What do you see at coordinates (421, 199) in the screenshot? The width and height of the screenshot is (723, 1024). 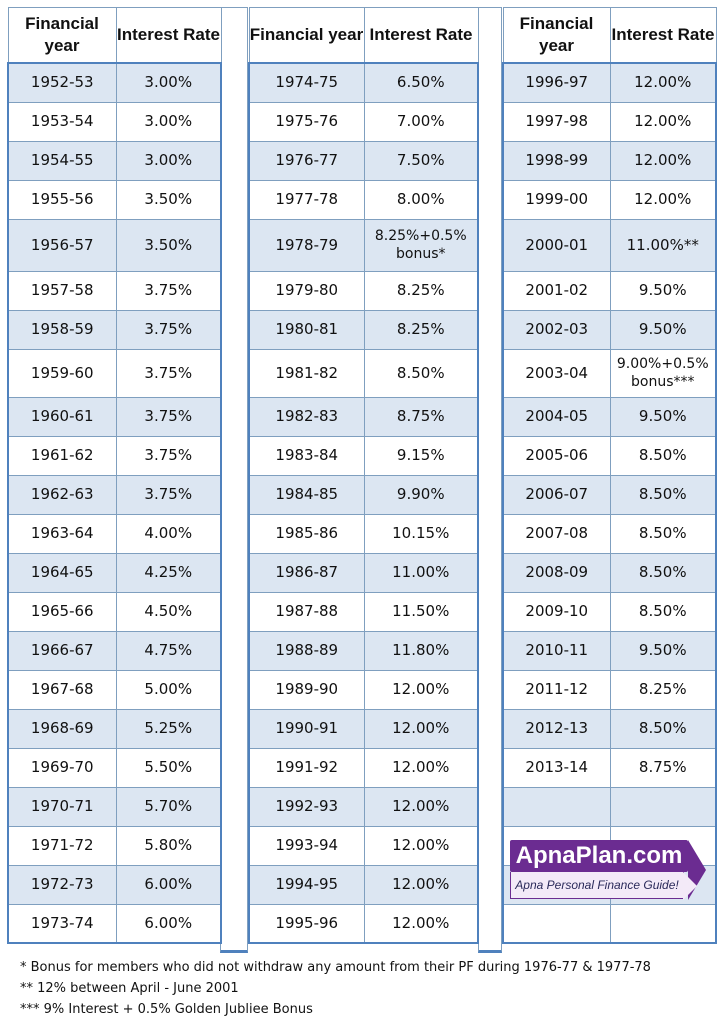 I see `cell-interest-rate: 8.00%` at bounding box center [421, 199].